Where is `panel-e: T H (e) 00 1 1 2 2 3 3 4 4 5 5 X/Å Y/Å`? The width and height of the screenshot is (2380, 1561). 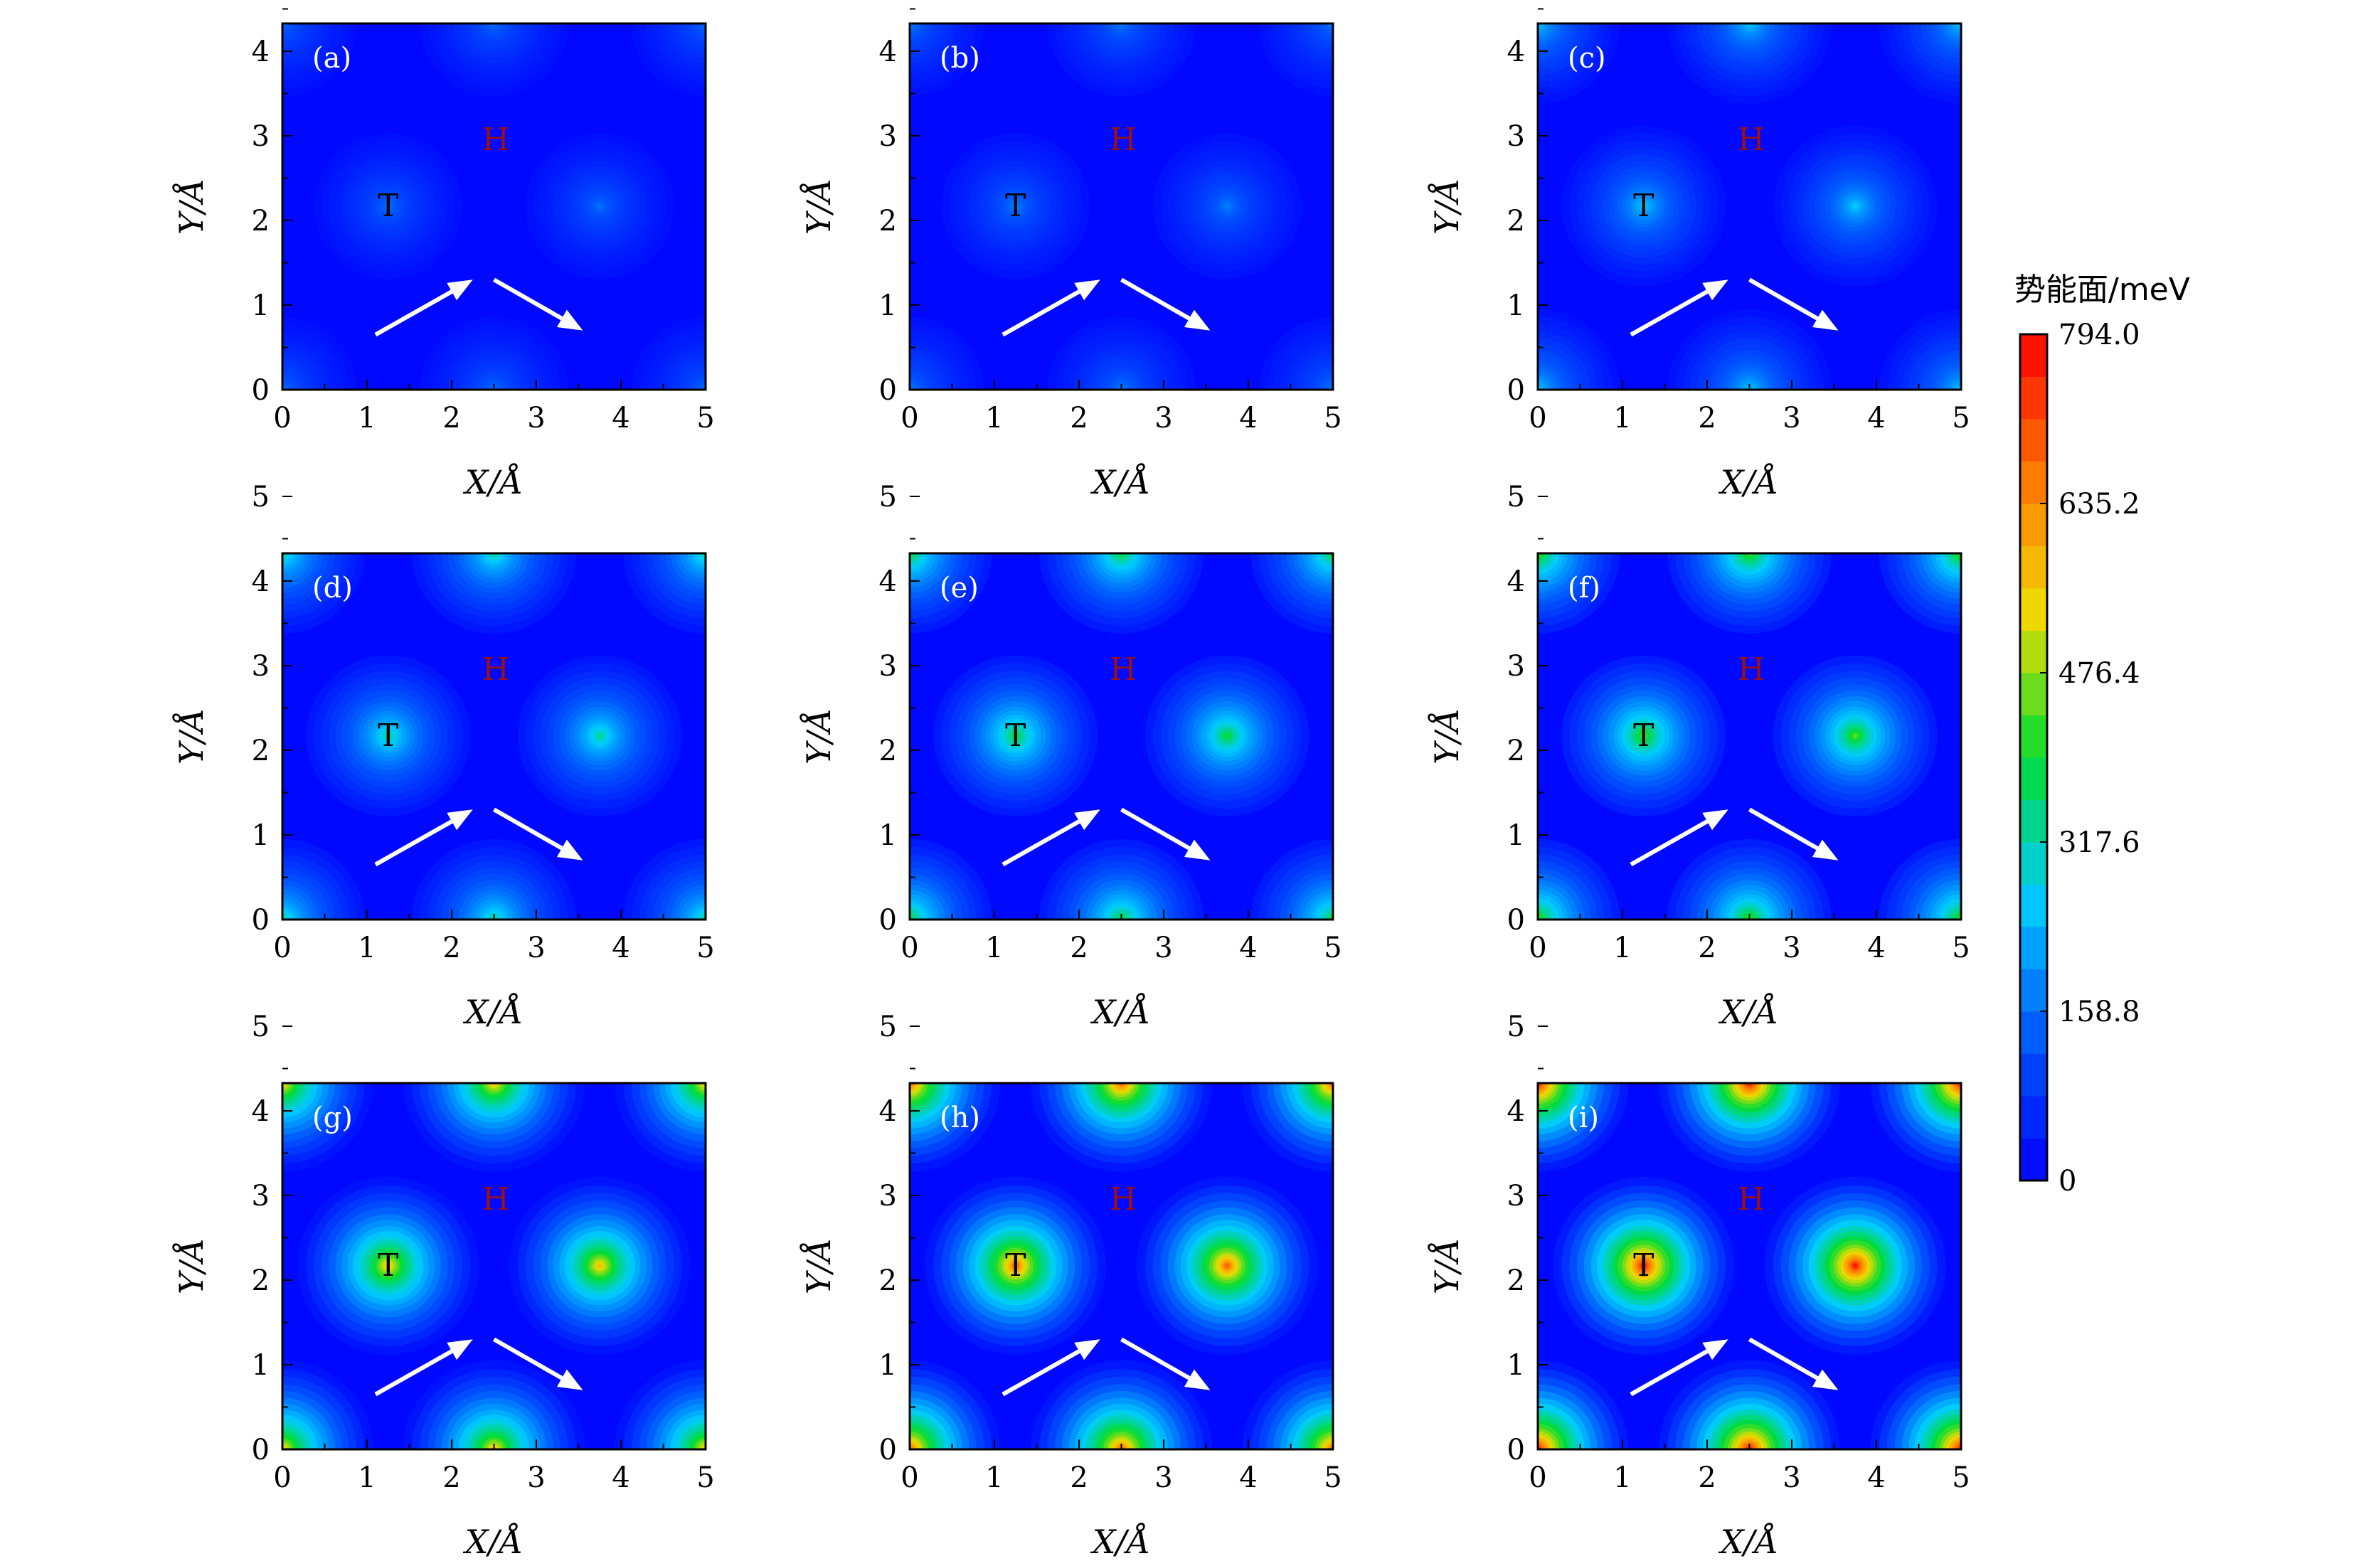
panel-e: T H (e) 00 1 1 2 2 3 3 4 4 5 5 X/Å Y/Å is located at coordinates (1070, 756).